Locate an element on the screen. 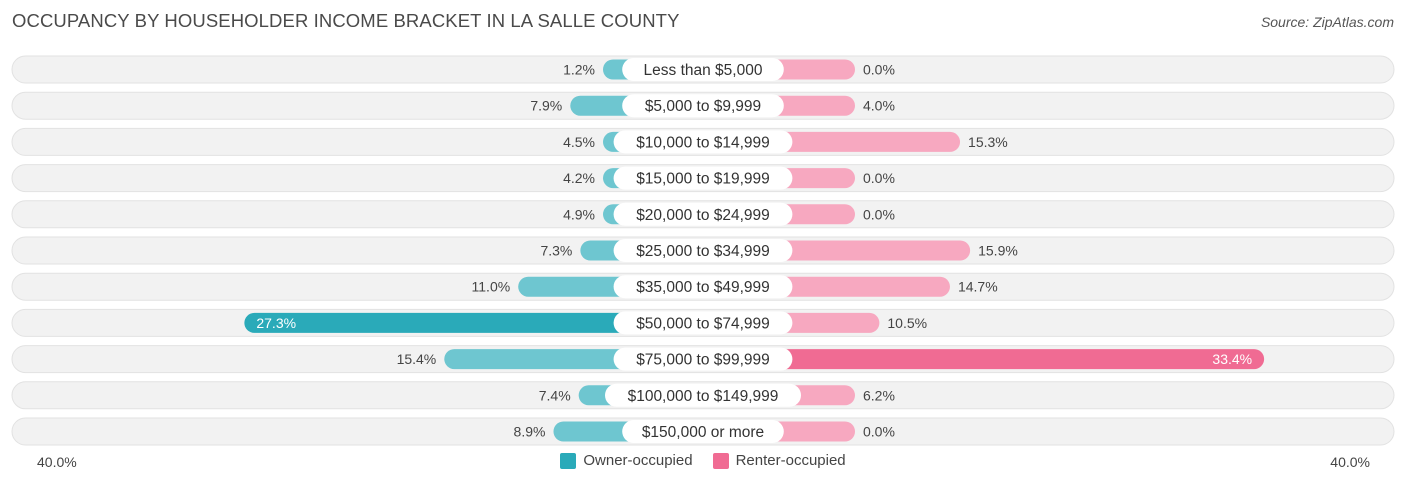  renter-bar is located at coordinates (984, 359).